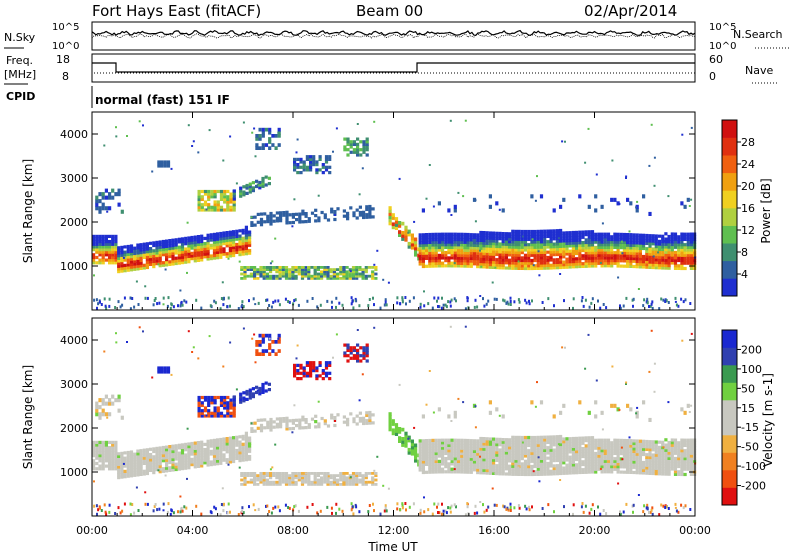 This screenshot has width=800, height=554. What do you see at coordinates (221, 448) in the screenshot?
I see `velocity-speckle` at bounding box center [221, 448].